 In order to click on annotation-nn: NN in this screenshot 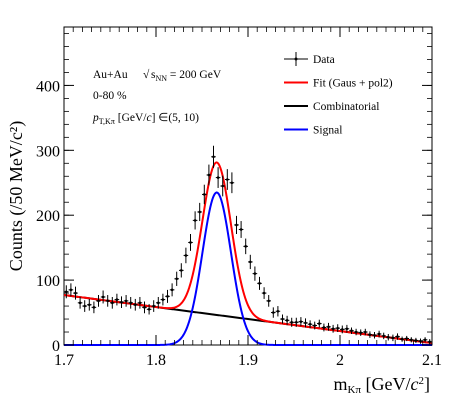, I will do `click(161, 78)`.